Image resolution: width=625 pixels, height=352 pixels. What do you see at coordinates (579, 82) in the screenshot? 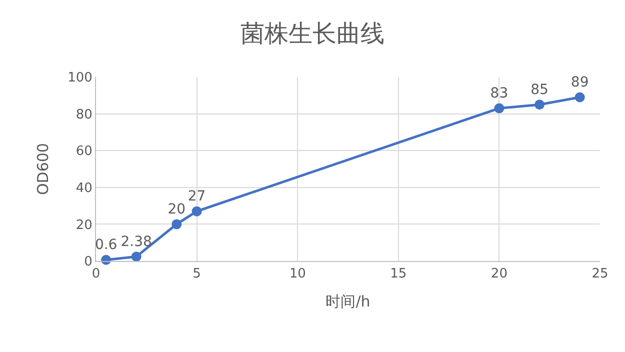
I see `data-label: 89` at bounding box center [579, 82].